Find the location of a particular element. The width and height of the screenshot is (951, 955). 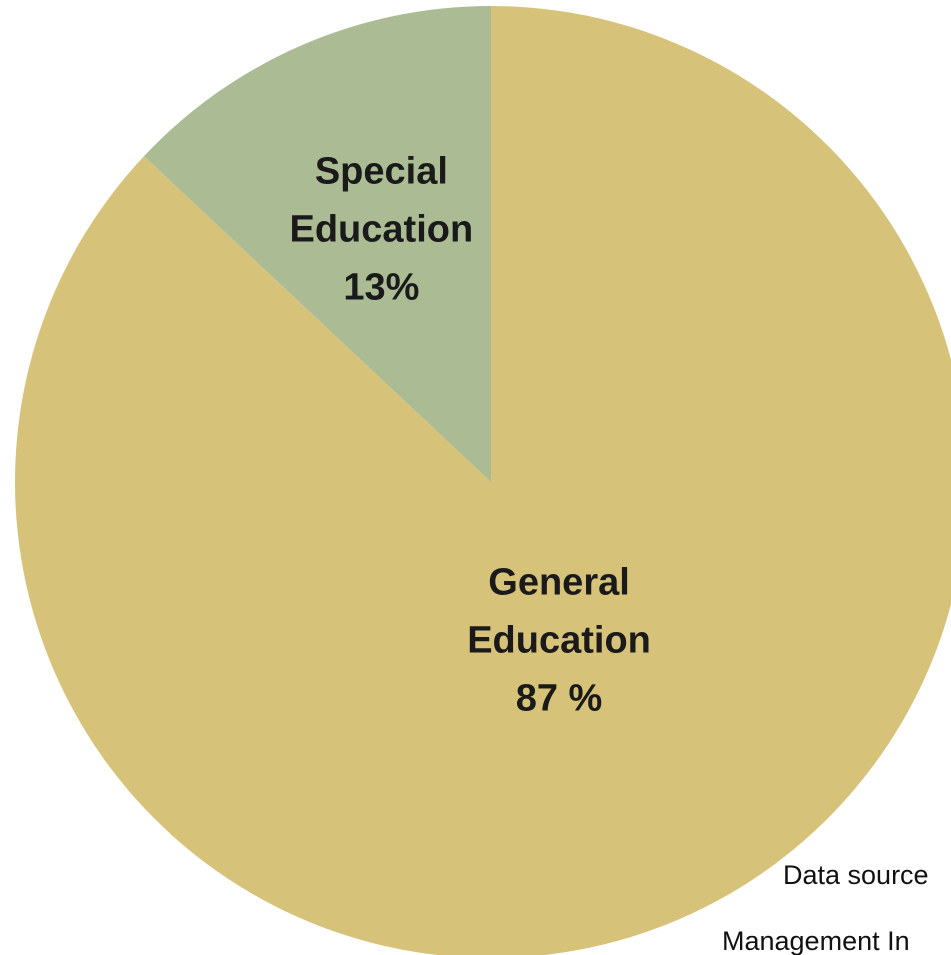

pie-label-line: 13% is located at coordinates (381, 288).